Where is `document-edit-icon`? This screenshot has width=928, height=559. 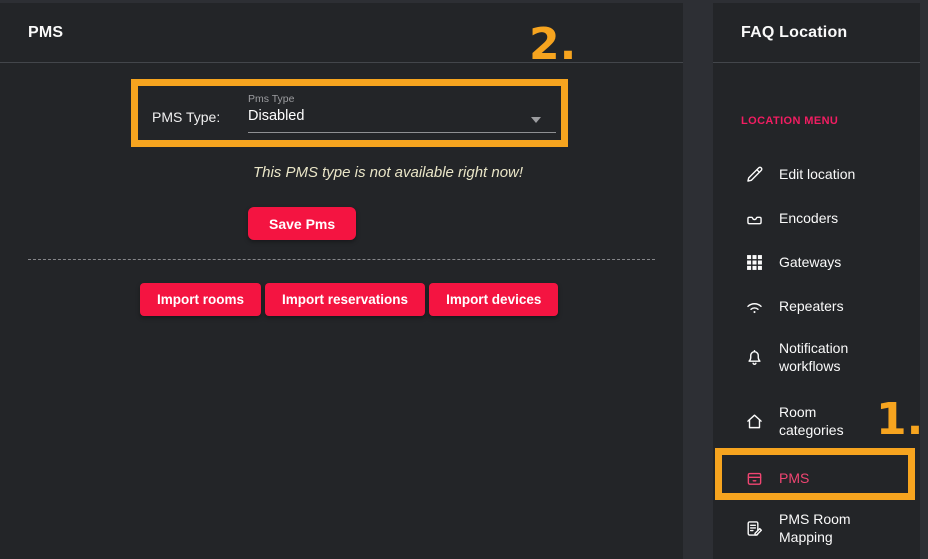
document-edit-icon is located at coordinates (754, 528).